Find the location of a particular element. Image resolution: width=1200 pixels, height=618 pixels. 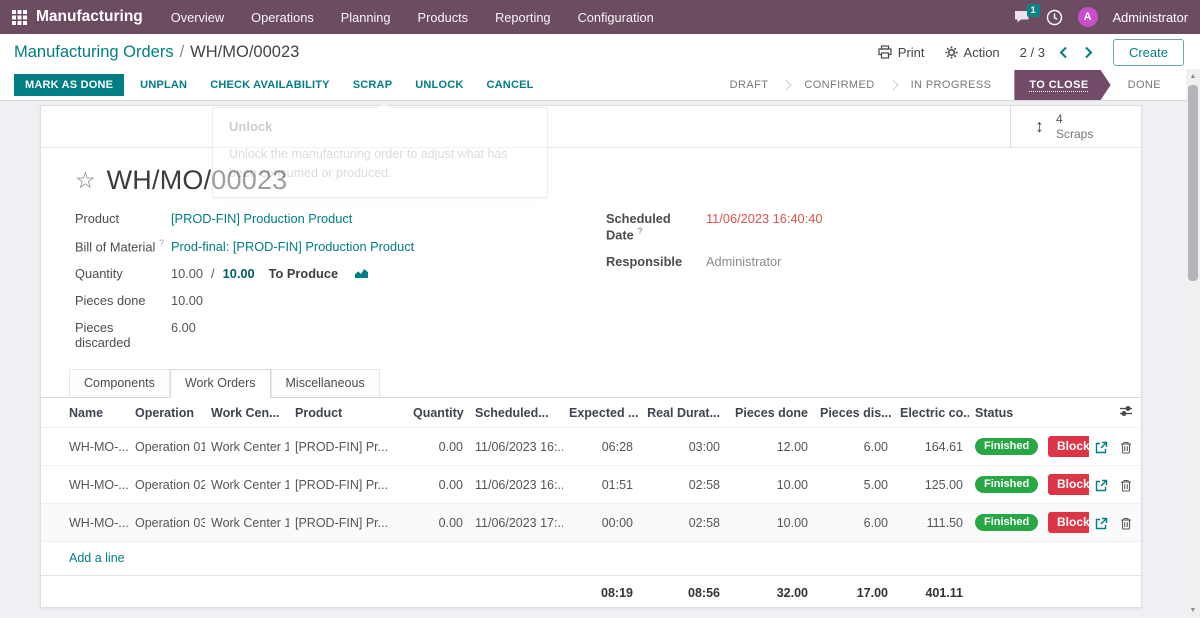

col-status: Status is located at coordinates (994, 412).